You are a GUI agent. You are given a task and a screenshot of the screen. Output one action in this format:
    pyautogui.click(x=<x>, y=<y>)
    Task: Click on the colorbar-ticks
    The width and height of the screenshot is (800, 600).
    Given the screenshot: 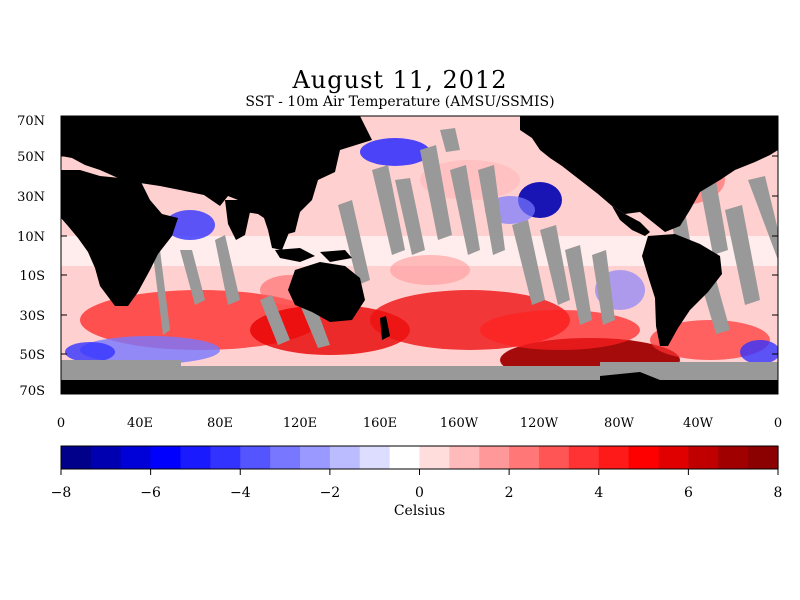 What is the action you would take?
    pyautogui.click(x=419, y=472)
    